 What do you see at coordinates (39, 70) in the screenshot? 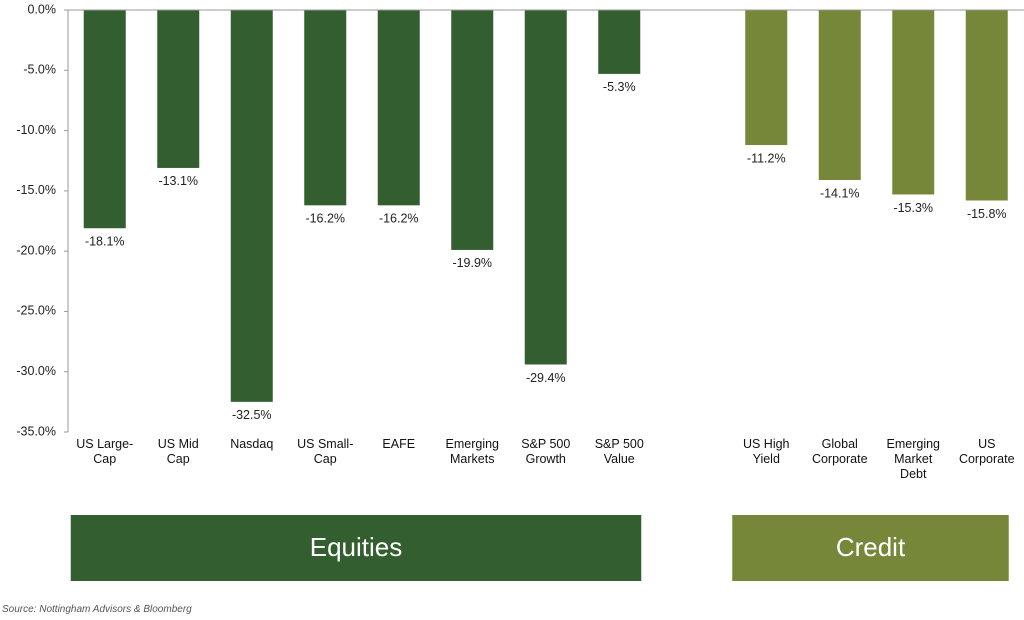
I see `y-tick-label: -5.0%` at bounding box center [39, 70].